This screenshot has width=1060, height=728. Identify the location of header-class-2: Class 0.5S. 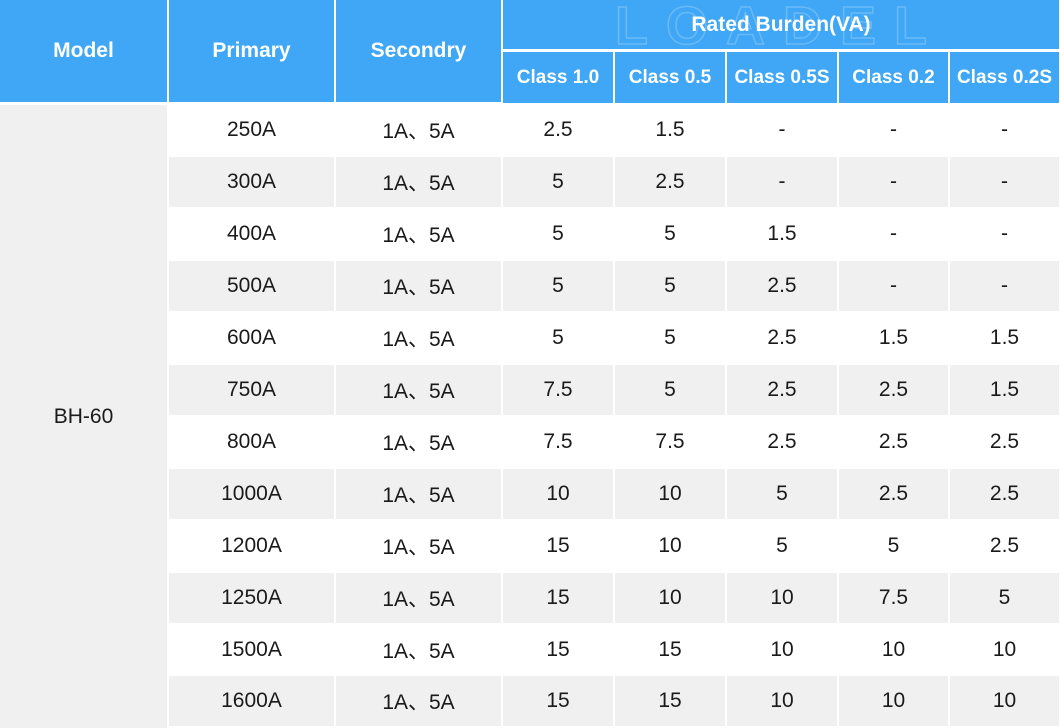
(782, 77).